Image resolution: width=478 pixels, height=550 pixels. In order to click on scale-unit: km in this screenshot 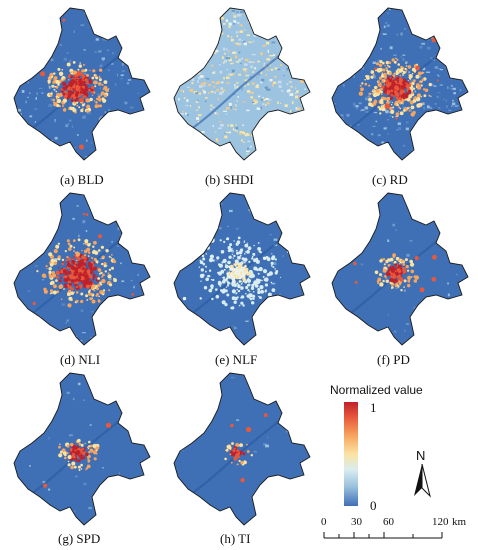, I will do `click(459, 522)`.